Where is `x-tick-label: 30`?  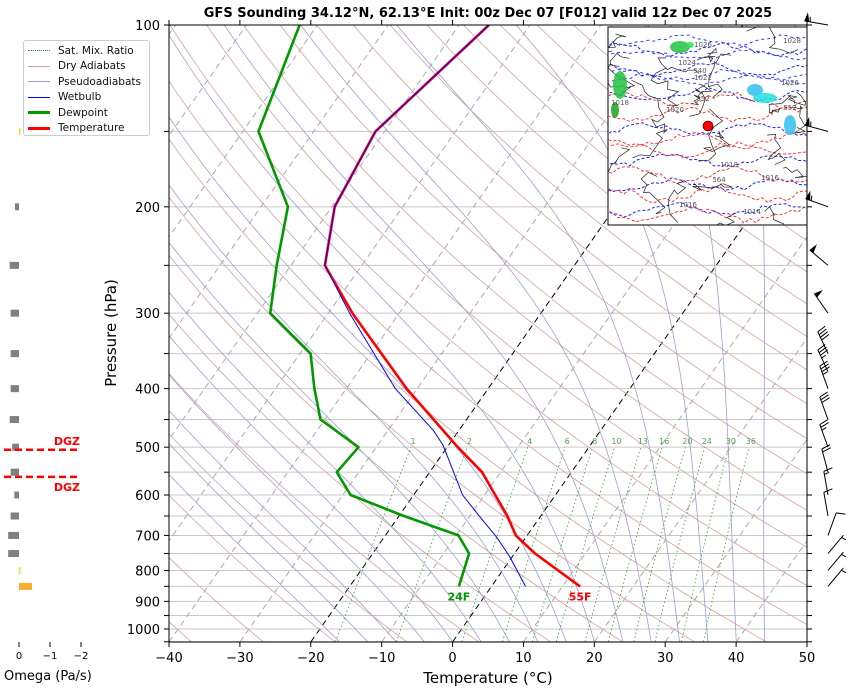
x-tick-label: 30 is located at coordinates (665, 658).